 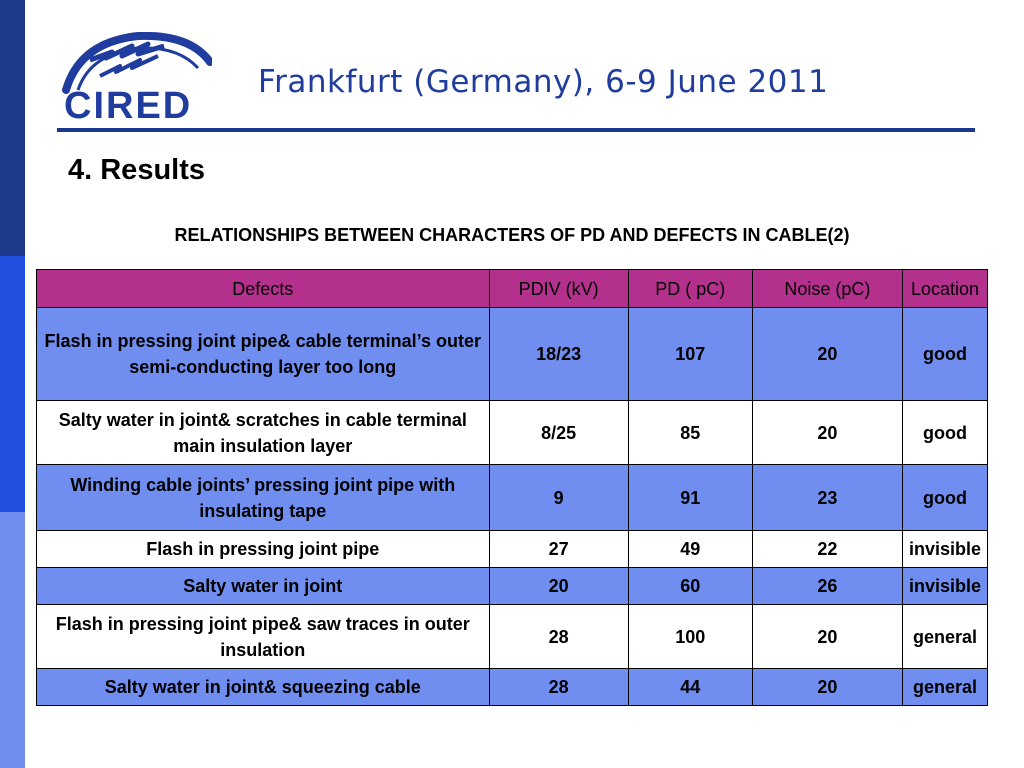 I want to click on defect-cell: Salty water in joint& squeezing cable, so click(x=263, y=687).